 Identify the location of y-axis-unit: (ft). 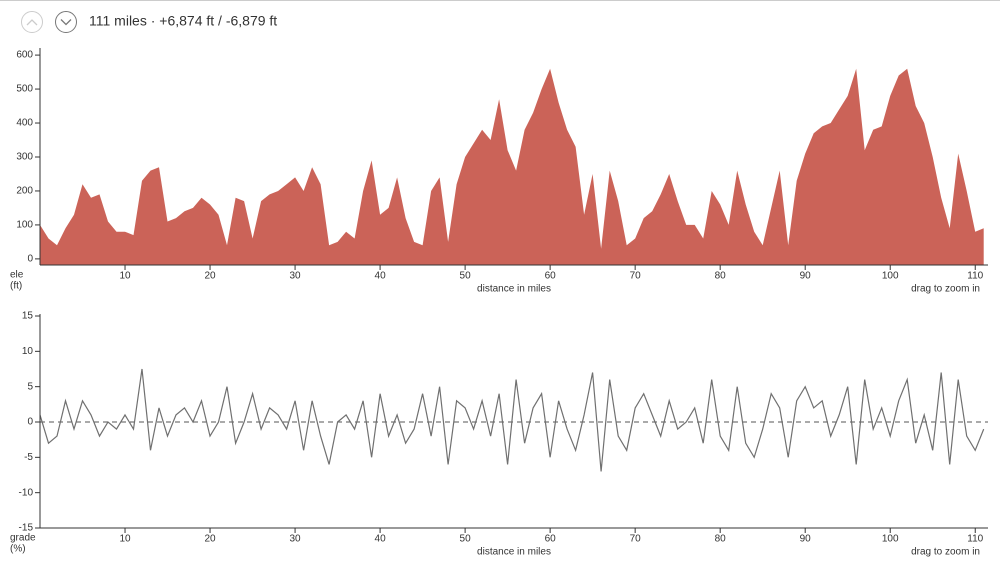
(16, 286).